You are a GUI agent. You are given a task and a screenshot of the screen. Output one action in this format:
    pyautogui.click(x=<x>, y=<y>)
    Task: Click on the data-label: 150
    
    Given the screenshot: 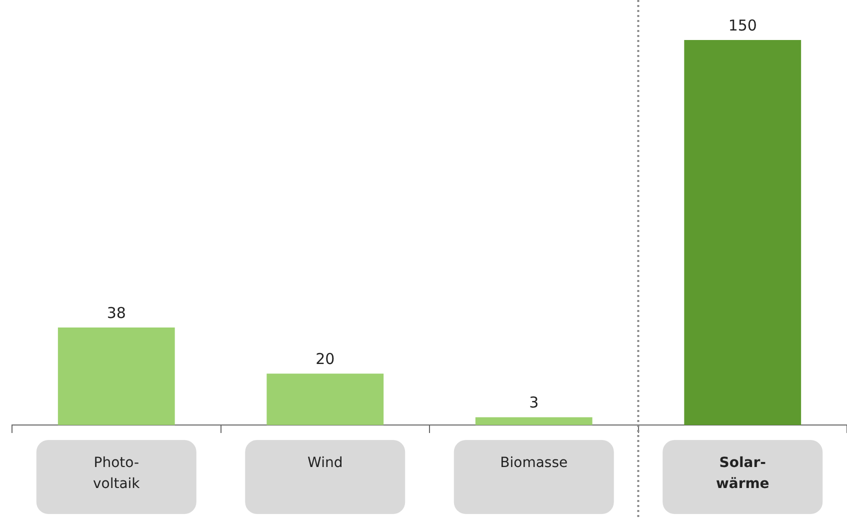 What is the action you would take?
    pyautogui.click(x=742, y=25)
    